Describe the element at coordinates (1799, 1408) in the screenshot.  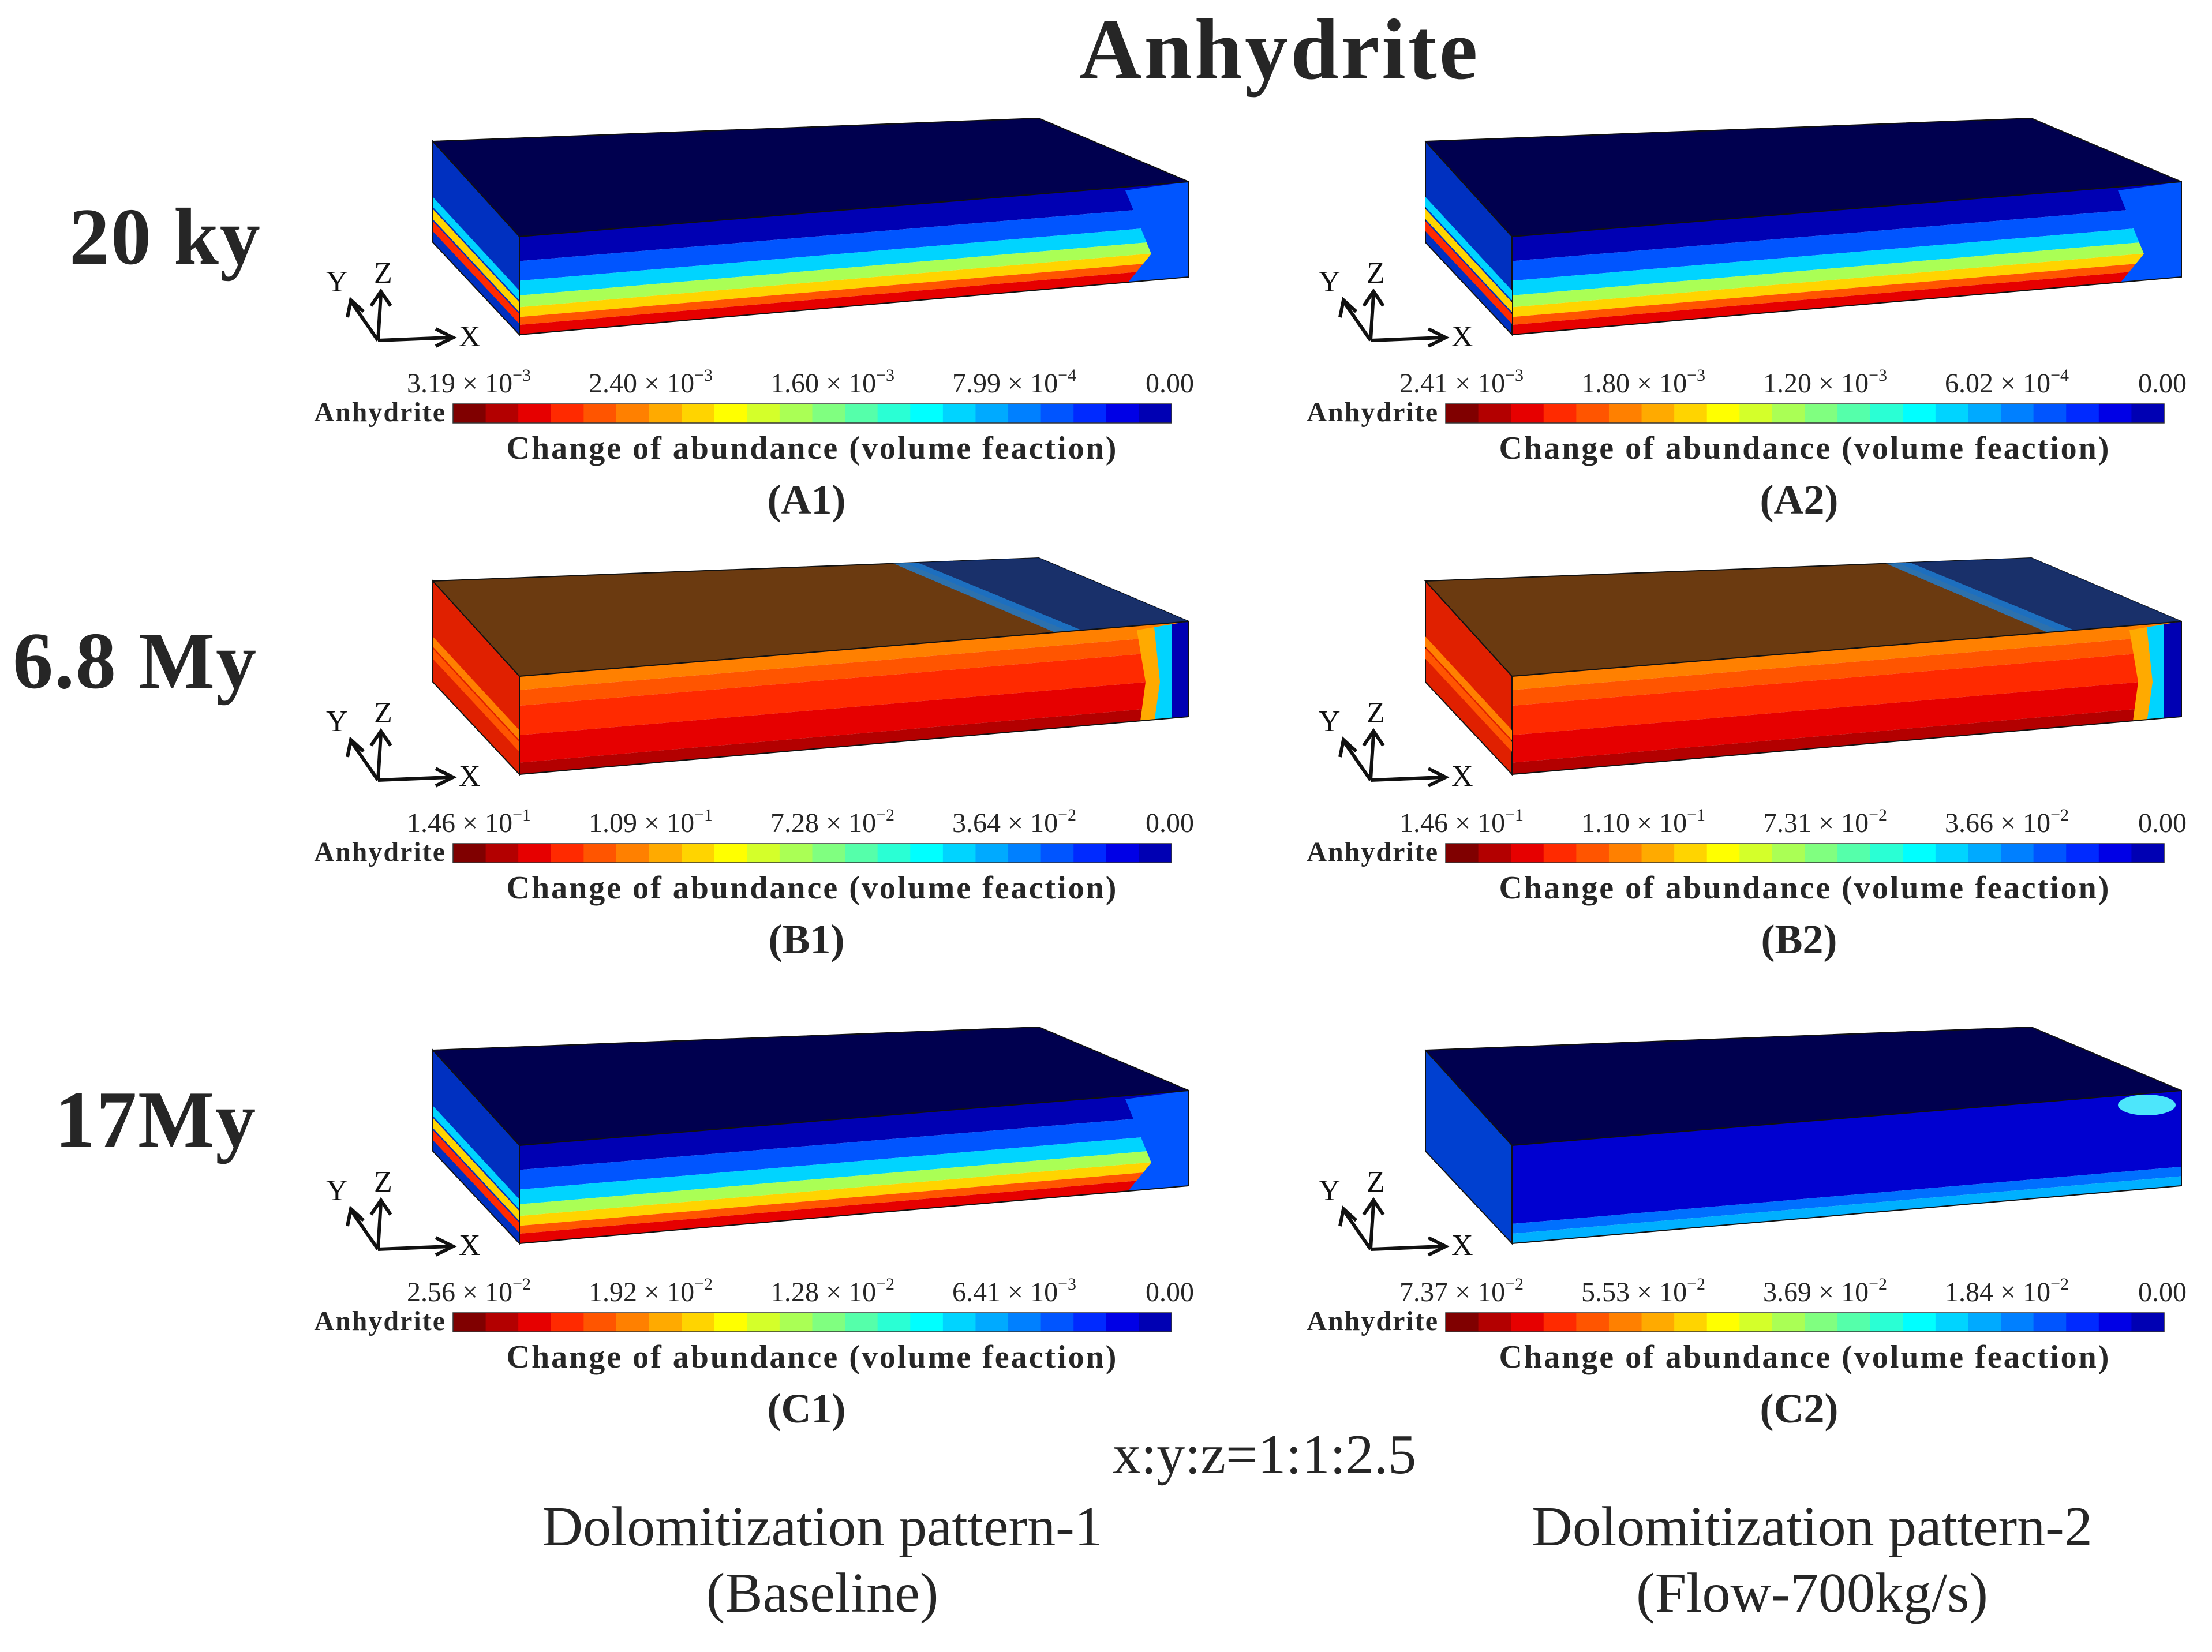
I see `panel-label: (C2)` at that location.